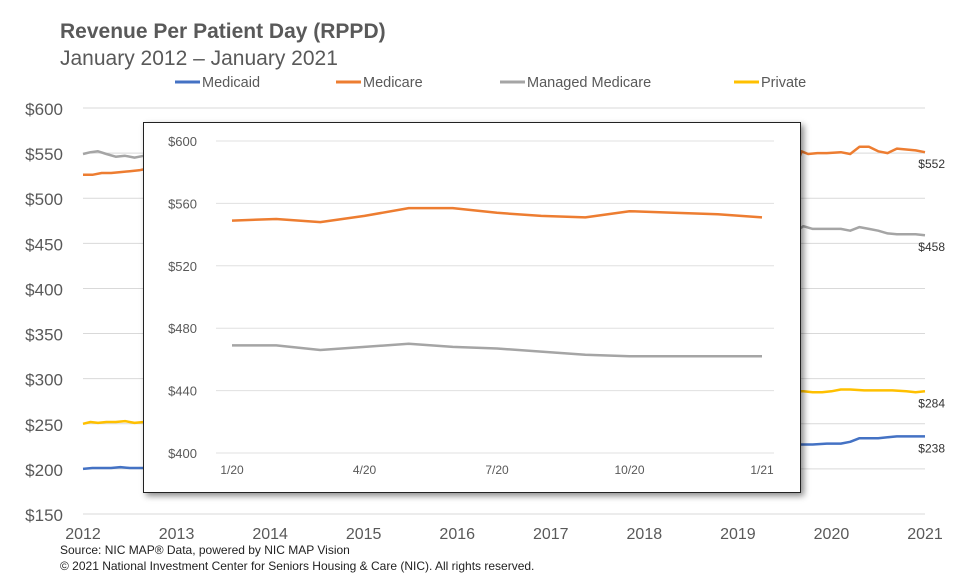 Image resolution: width=955 pixels, height=580 pixels. What do you see at coordinates (497, 215) in the screenshot?
I see `inset-series-line-medicare` at bounding box center [497, 215].